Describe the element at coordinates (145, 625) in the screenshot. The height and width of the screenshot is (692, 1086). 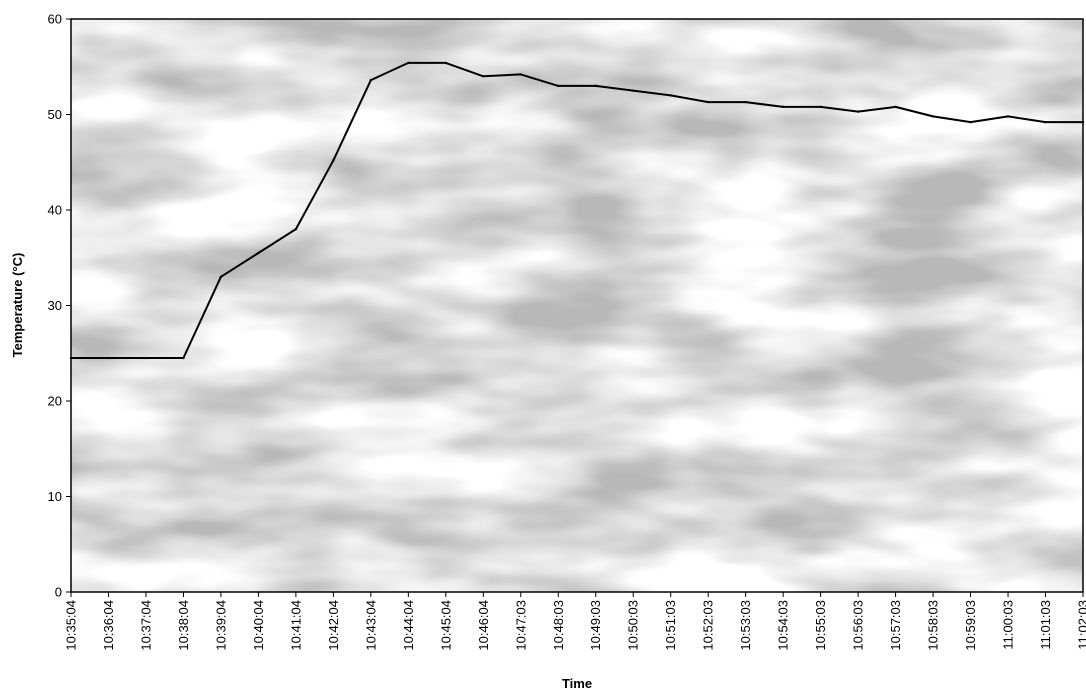
I see `x-tick-label: 10:37:04` at that location.